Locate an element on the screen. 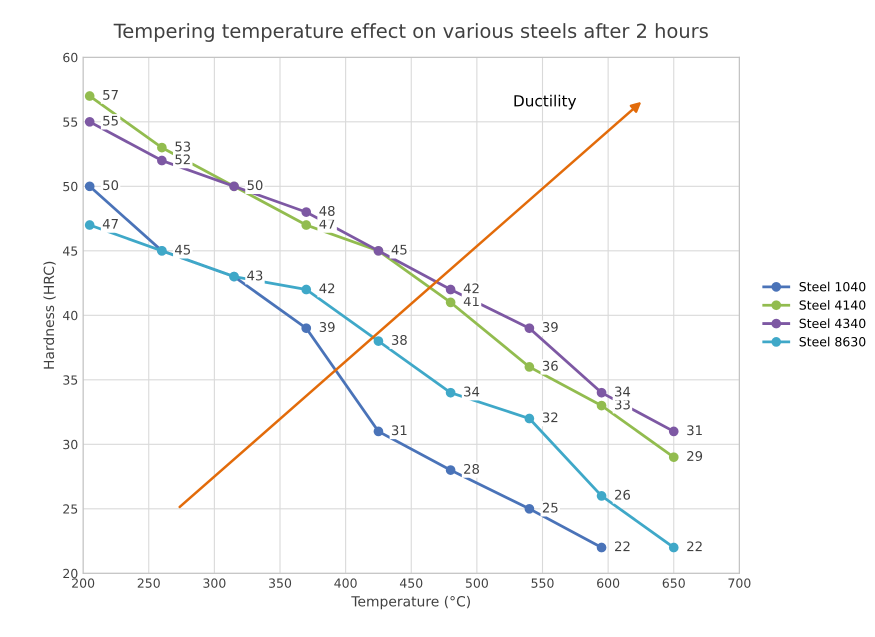 This screenshot has height=637, width=875. legend-label: Steel 1040 is located at coordinates (833, 287).